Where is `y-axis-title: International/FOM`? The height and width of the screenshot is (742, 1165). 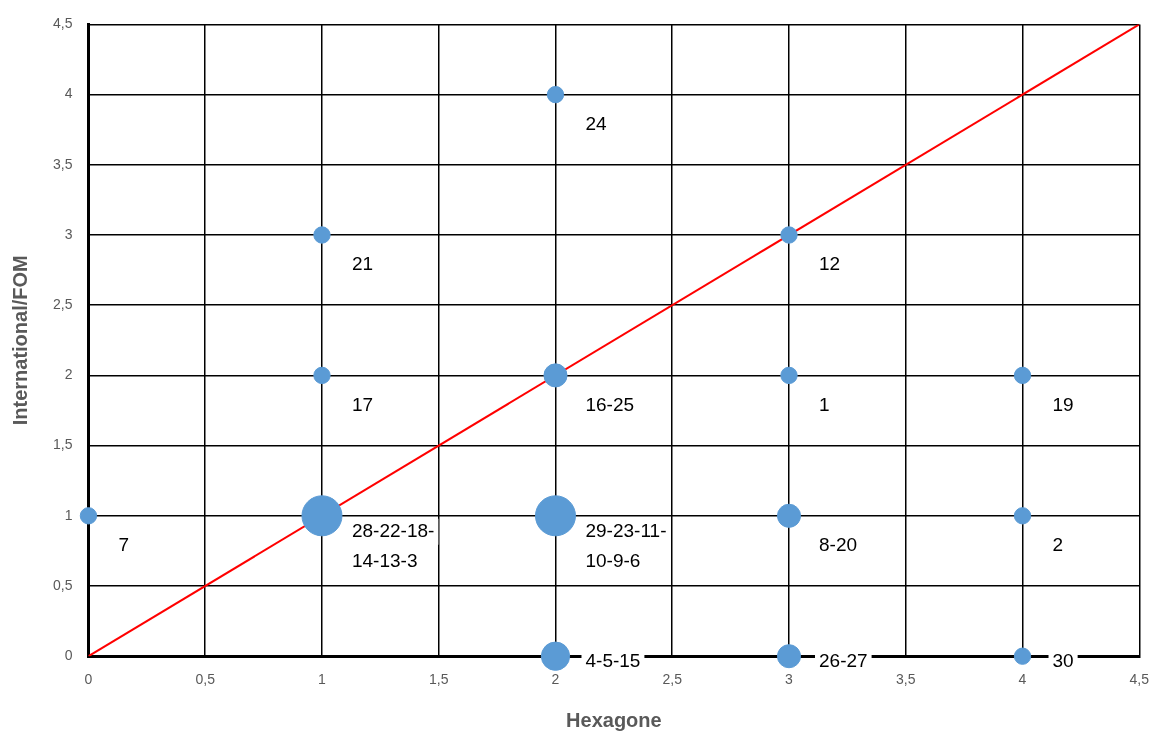 y-axis-title: International/FOM is located at coordinates (19, 340).